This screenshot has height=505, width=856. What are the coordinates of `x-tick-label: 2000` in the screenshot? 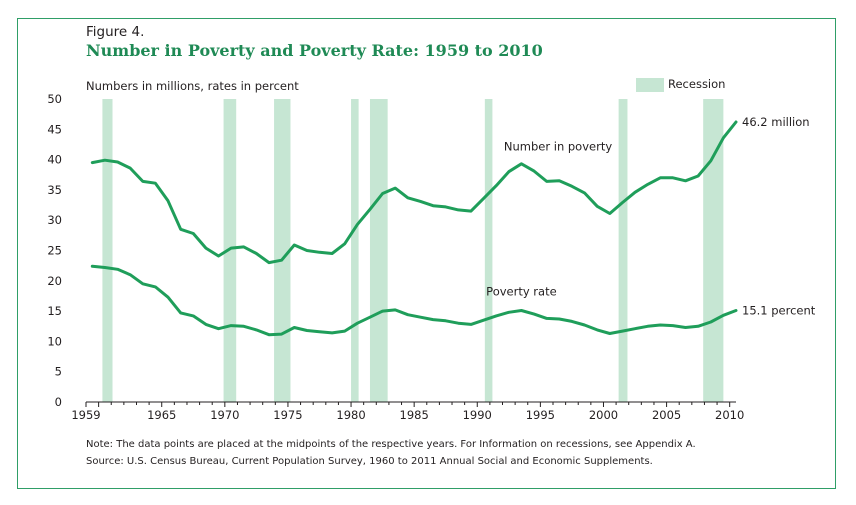 It's located at (603, 415).